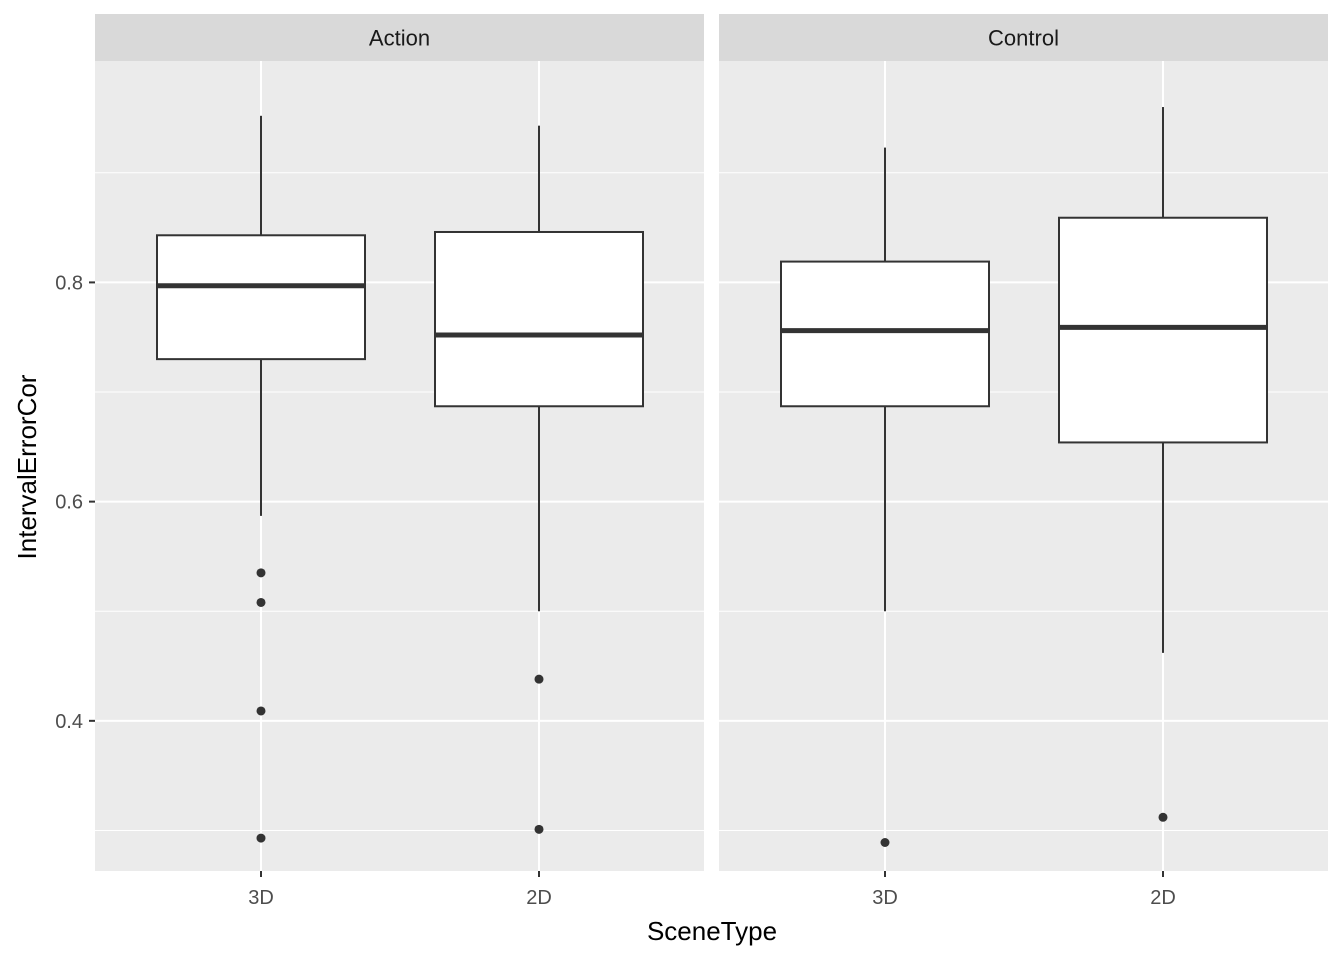  I want to click on y-tick-label: 0.4, so click(69, 722).